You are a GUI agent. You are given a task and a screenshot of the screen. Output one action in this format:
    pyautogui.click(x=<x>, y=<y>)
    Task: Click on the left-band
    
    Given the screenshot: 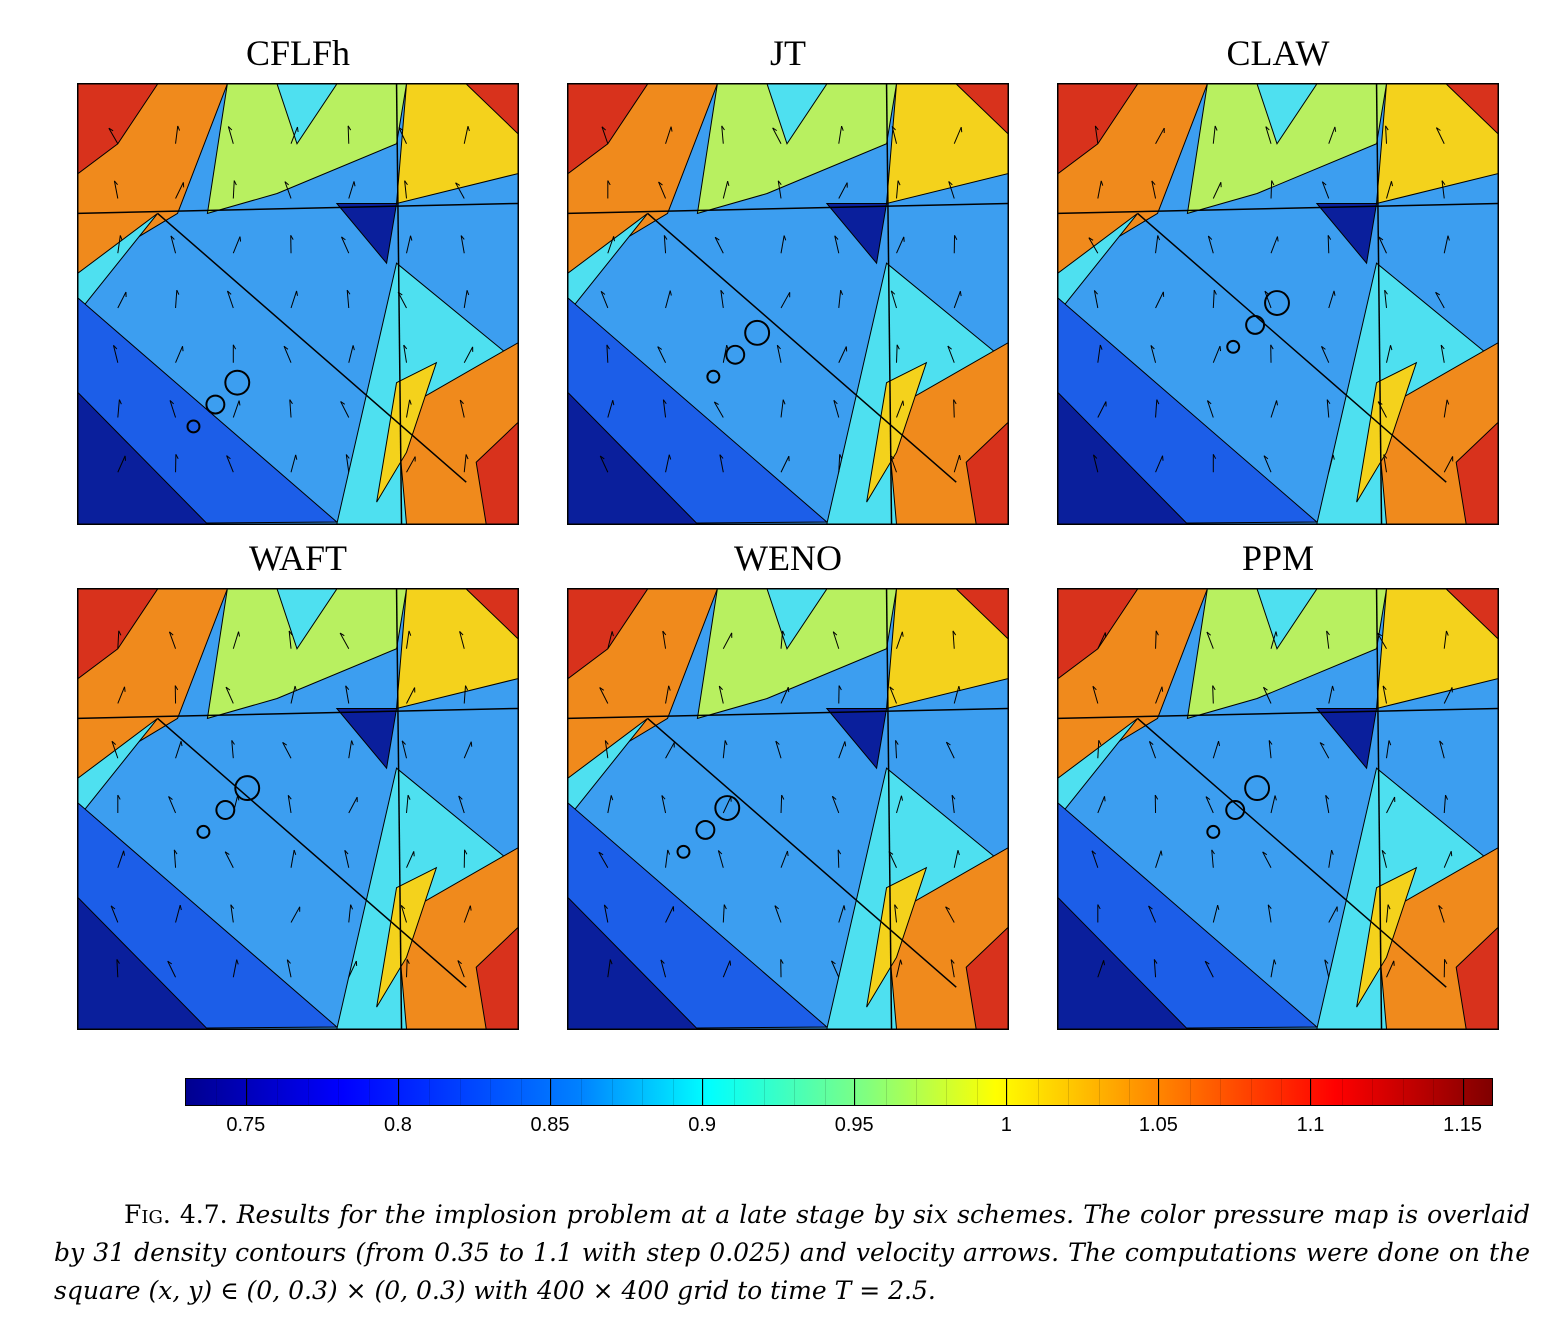 What is the action you would take?
    pyautogui.click(x=1098, y=768)
    